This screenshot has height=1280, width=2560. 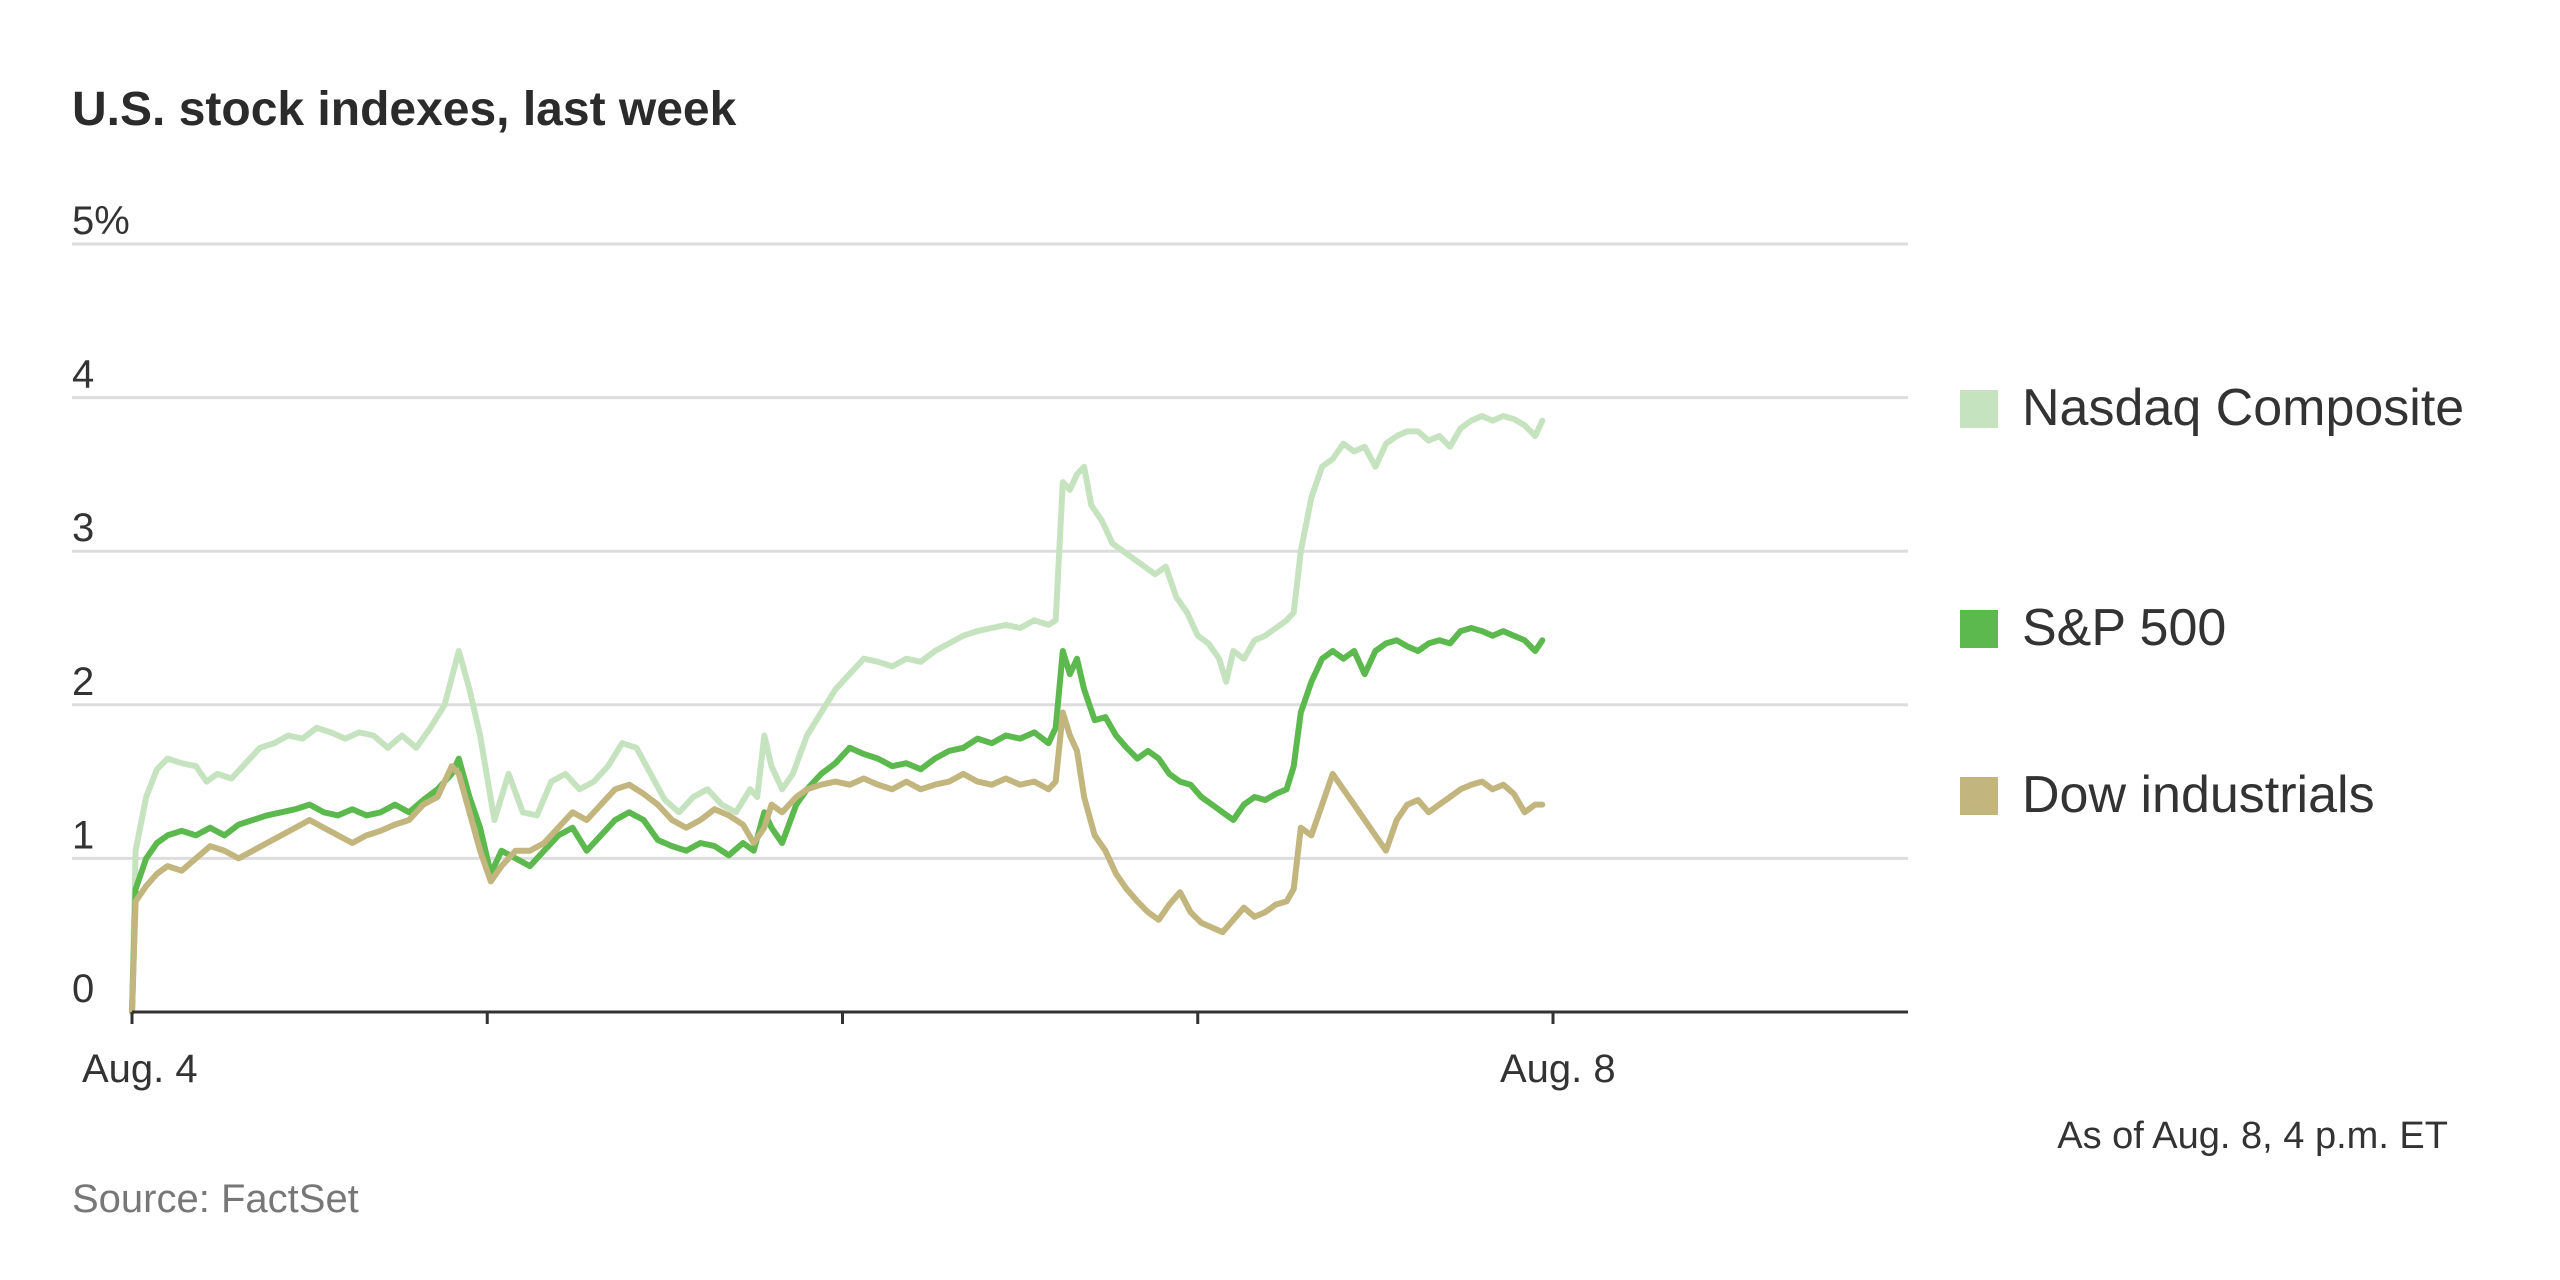 What do you see at coordinates (1979, 629) in the screenshot?
I see `legend-swatch-sp500` at bounding box center [1979, 629].